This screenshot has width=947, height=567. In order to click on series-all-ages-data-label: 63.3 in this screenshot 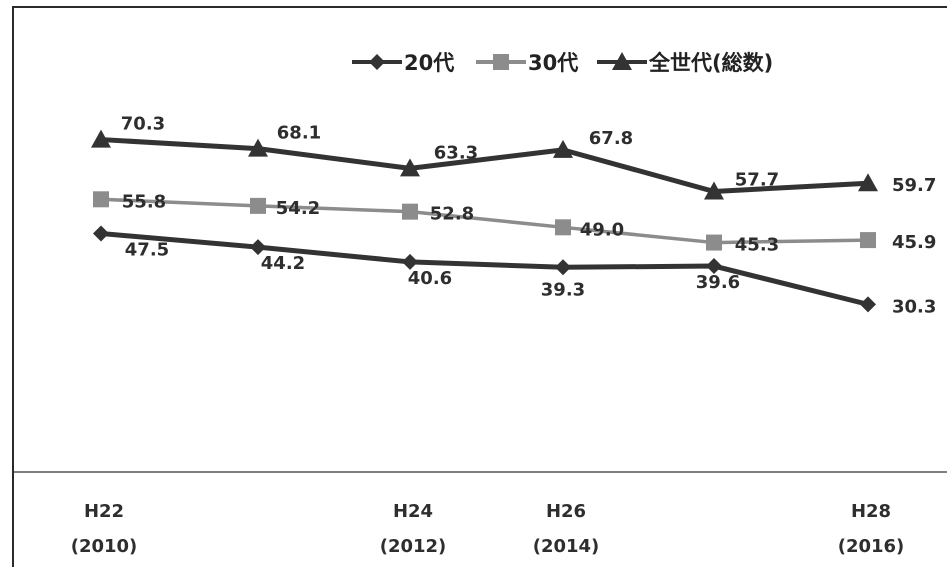, I will do `click(456, 152)`.